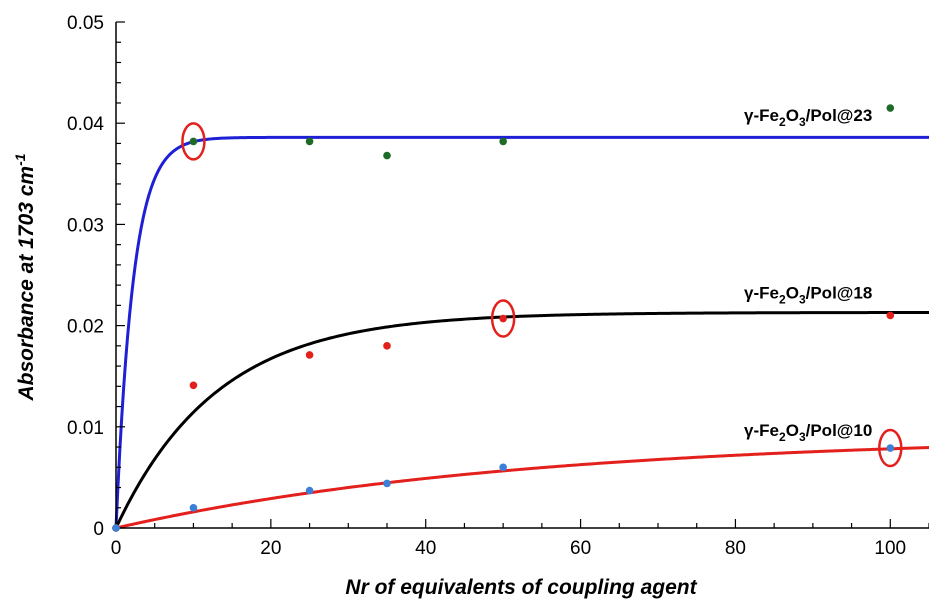 The height and width of the screenshot is (602, 929). I want to click on series-label-3: γ-Fe2O3/Pol@10, so click(808, 432).